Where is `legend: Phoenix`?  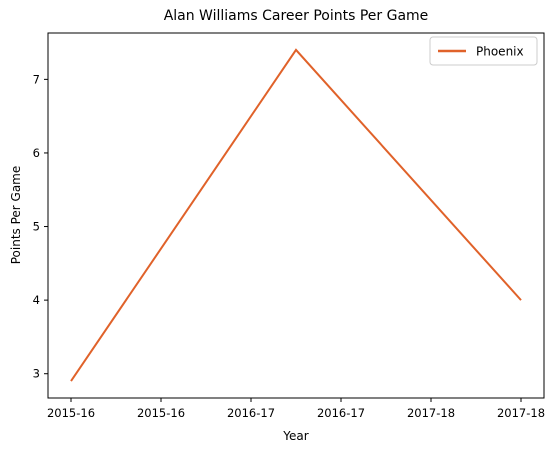
legend: Phoenix is located at coordinates (483, 51).